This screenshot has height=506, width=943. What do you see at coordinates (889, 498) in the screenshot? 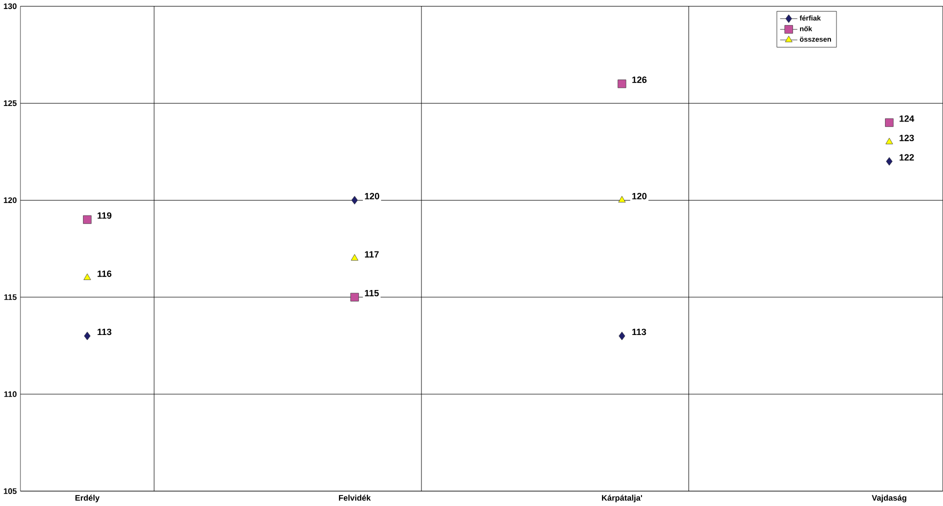
I see `x-tick-label: Vajdaság` at bounding box center [889, 498].